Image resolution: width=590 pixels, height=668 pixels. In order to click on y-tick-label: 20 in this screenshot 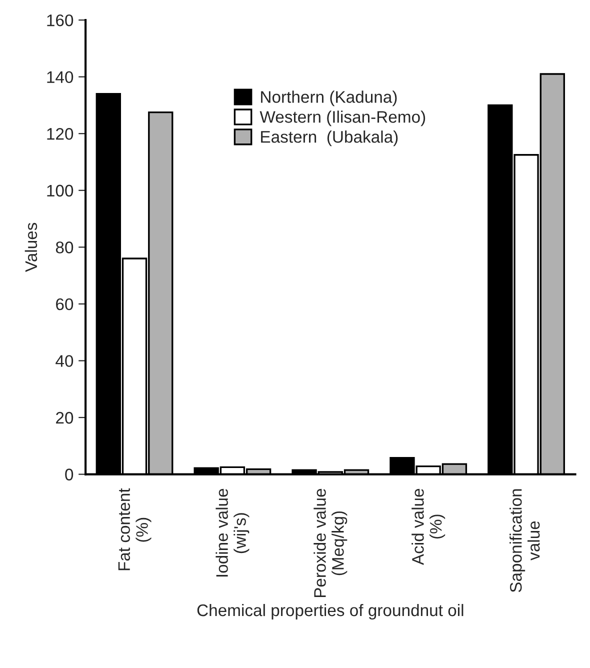, I will do `click(65, 418)`.